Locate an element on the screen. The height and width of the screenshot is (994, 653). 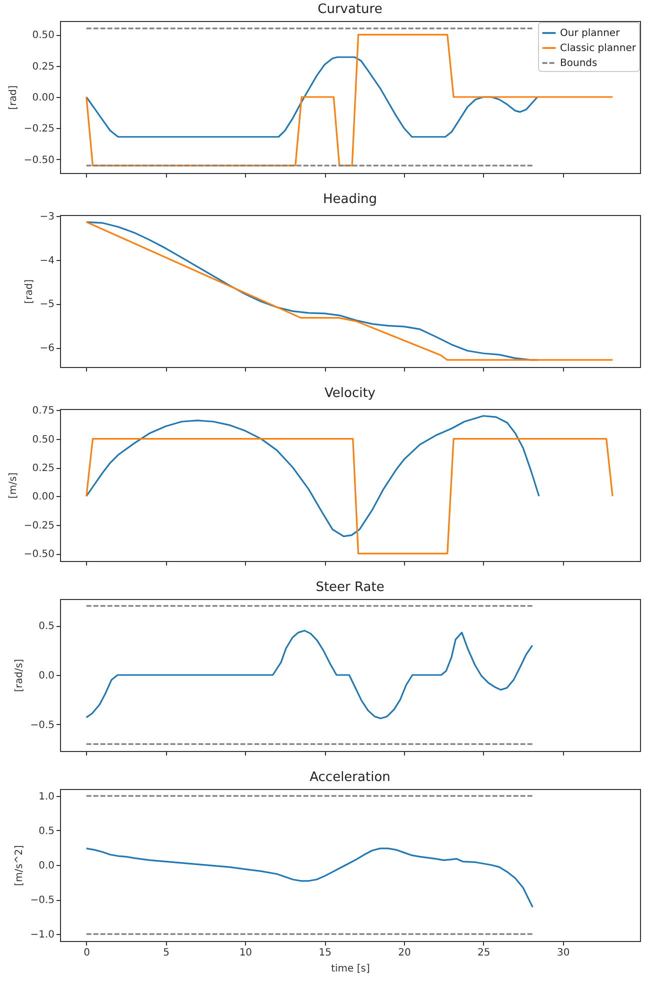
legend-label: Classic planner is located at coordinates (598, 48).